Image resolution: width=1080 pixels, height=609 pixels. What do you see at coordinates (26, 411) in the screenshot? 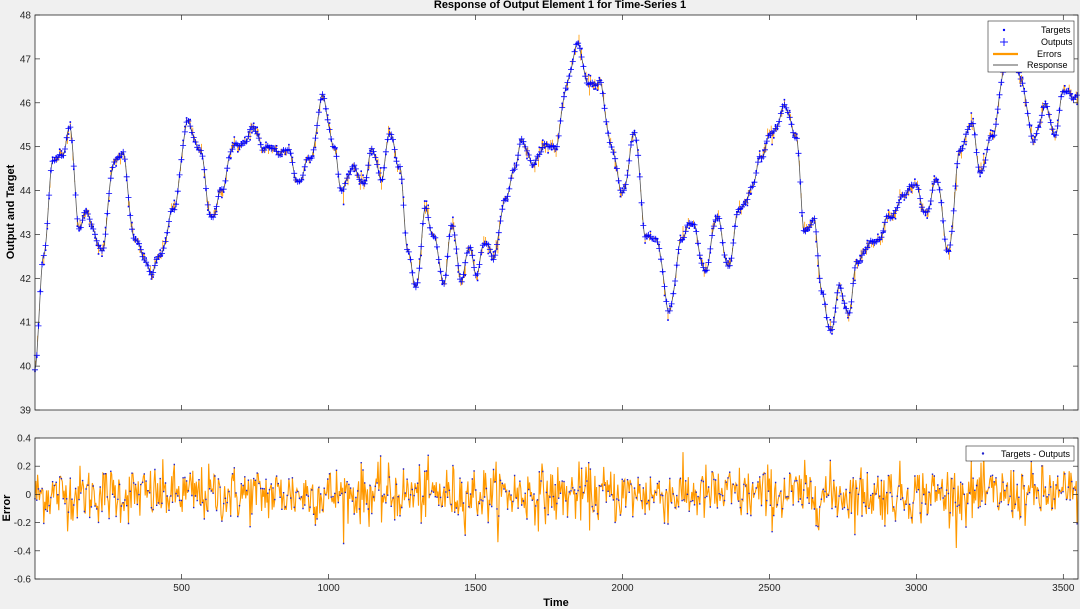
I see `response-y-tick-label: 39` at bounding box center [26, 411].